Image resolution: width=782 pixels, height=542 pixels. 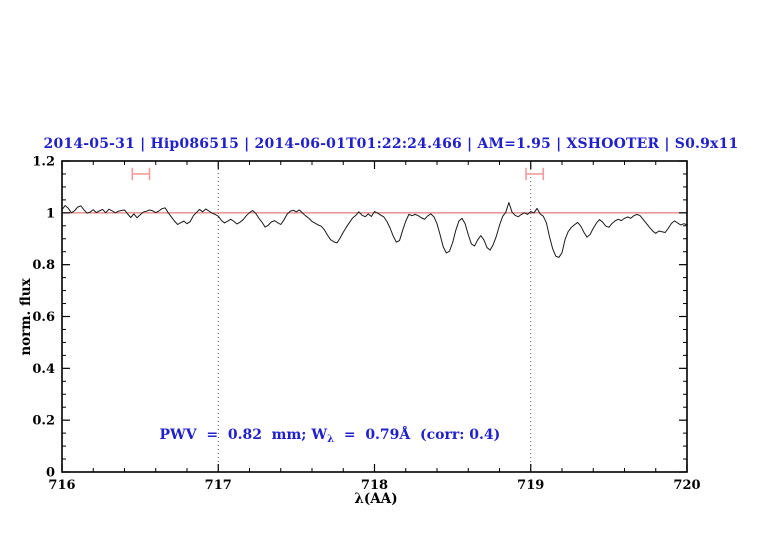 I want to click on y-tick-label: 0.4, so click(x=43, y=369).